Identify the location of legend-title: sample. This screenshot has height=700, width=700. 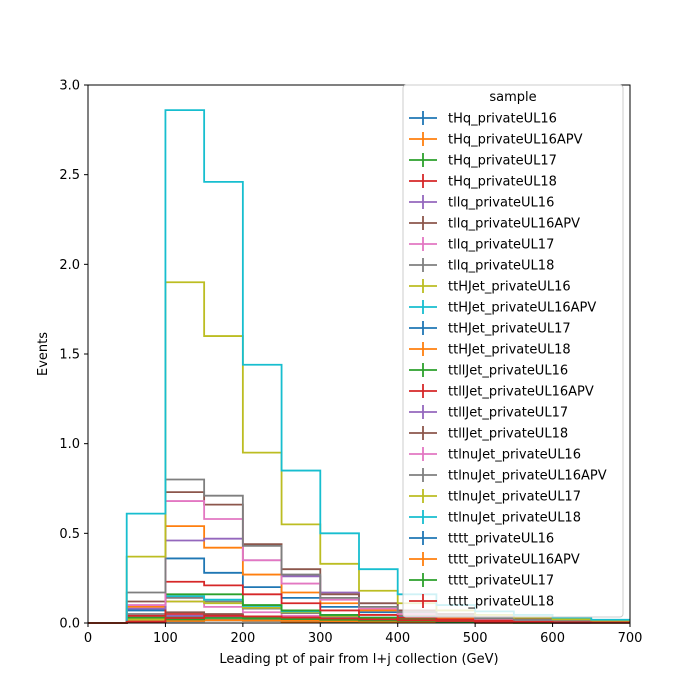
(512, 97).